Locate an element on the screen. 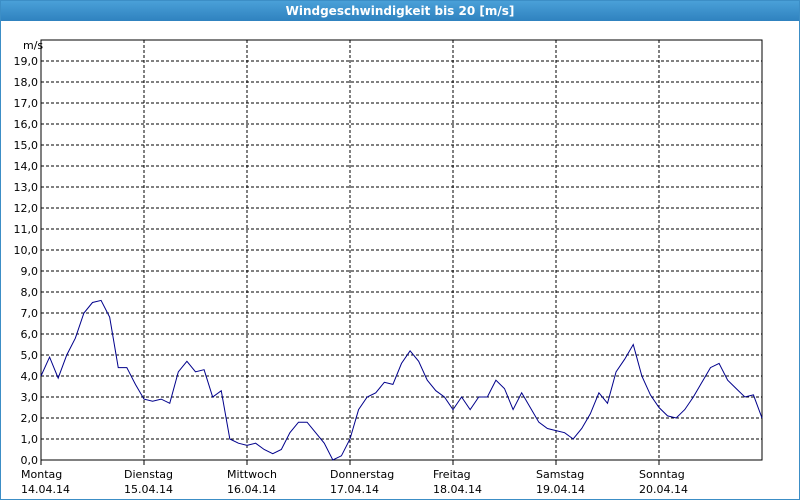 Image resolution: width=800 pixels, height=500 pixels. y-tick-label: 17,0 is located at coordinates (26, 103).